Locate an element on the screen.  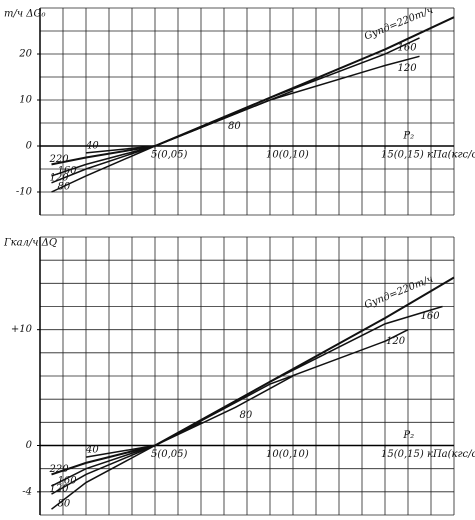
y-tick-label: 10 is located at coordinates (25, 100).